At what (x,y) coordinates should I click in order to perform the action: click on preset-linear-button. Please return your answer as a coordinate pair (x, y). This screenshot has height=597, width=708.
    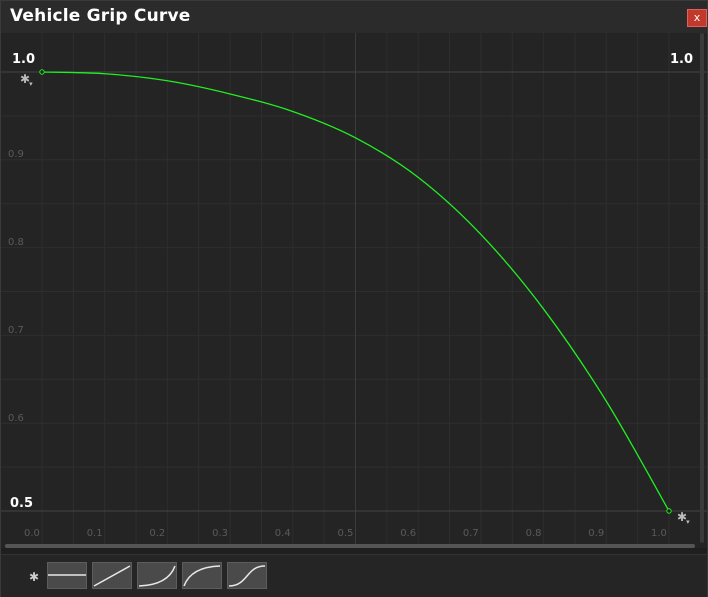
    Looking at the image, I should click on (112, 575).